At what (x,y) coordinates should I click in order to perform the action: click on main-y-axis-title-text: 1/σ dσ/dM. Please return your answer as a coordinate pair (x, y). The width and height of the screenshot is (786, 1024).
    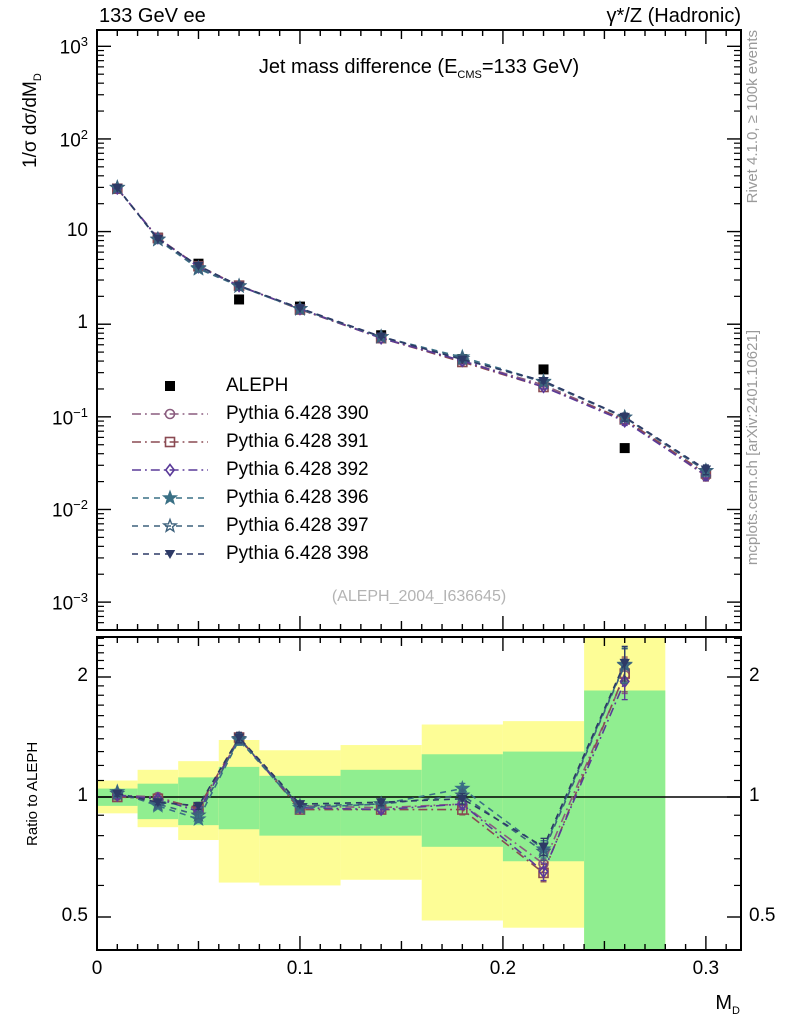
    Looking at the image, I should click on (30, 124).